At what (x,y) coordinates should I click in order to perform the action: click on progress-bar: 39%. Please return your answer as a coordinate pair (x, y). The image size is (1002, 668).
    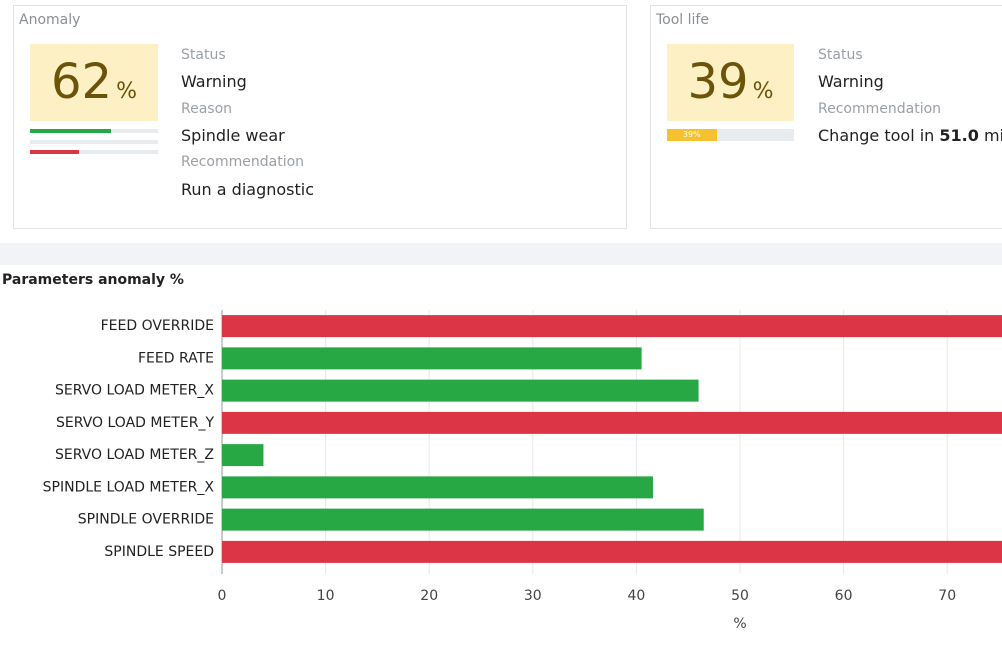
    Looking at the image, I should click on (692, 135).